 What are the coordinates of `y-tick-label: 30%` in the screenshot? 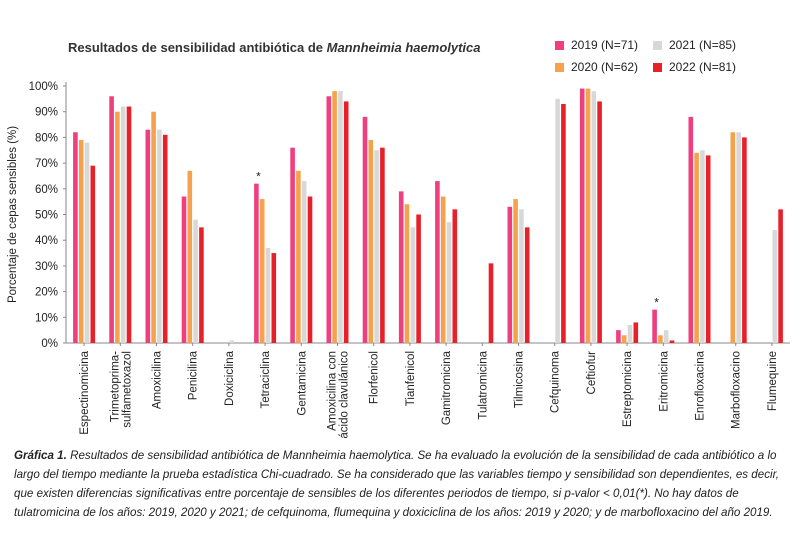 It's located at (46, 267).